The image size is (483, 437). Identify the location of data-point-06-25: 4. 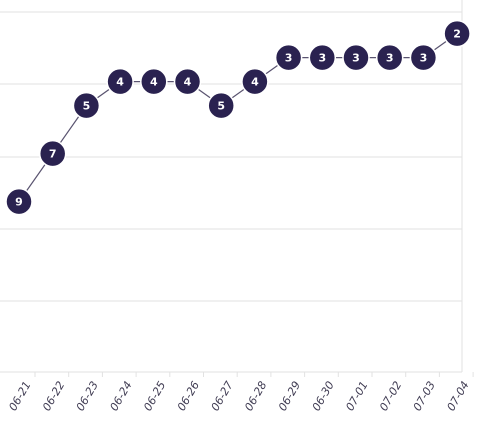
(154, 81).